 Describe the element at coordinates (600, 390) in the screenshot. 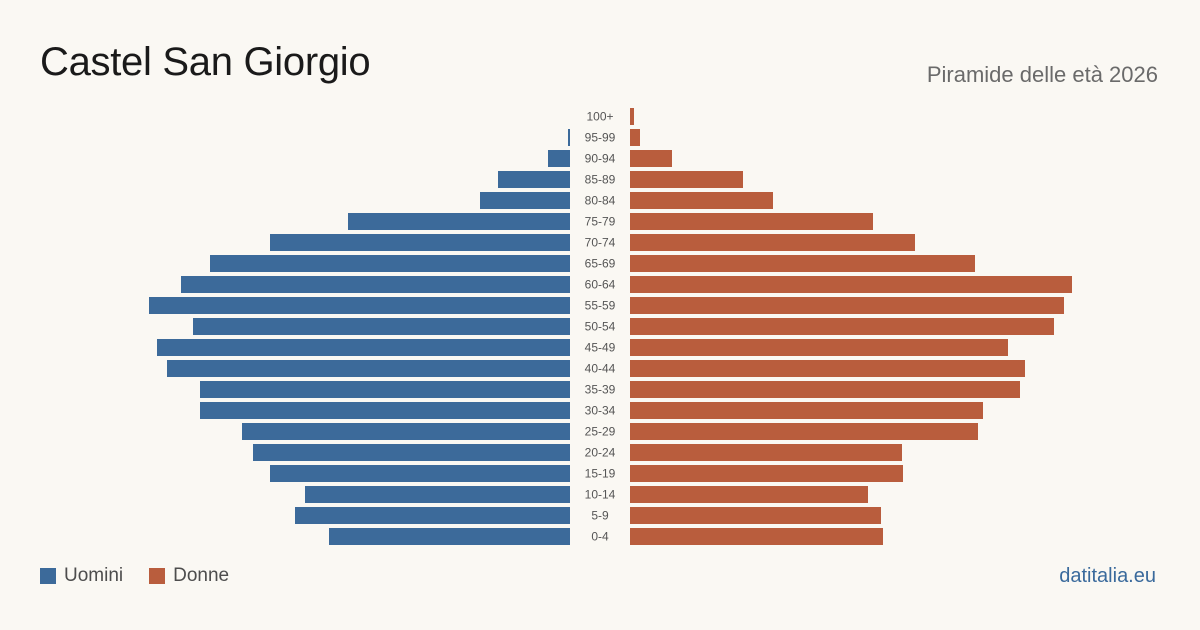

I see `age-label-35-39: 35-39` at that location.